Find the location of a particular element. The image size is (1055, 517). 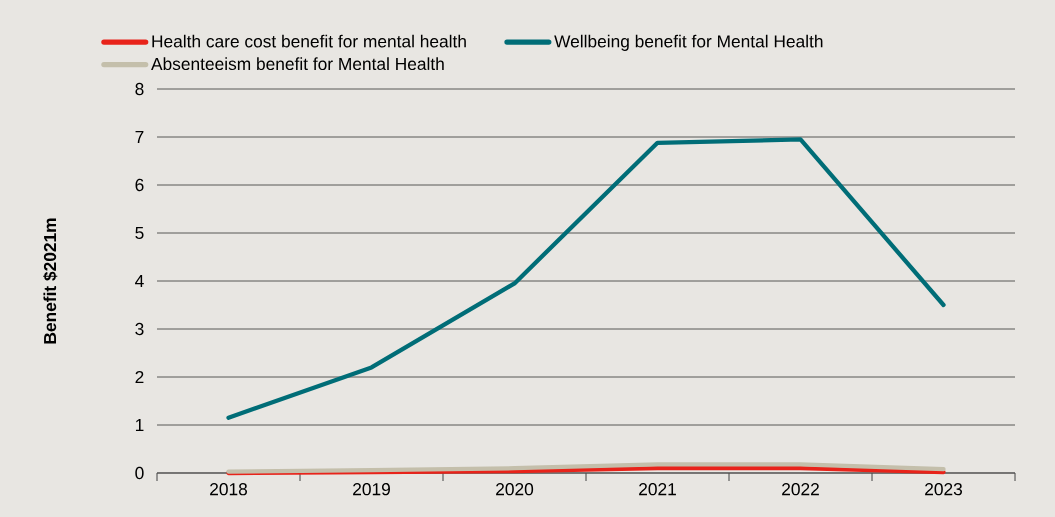

y-tick-label: 5 is located at coordinates (139, 233).